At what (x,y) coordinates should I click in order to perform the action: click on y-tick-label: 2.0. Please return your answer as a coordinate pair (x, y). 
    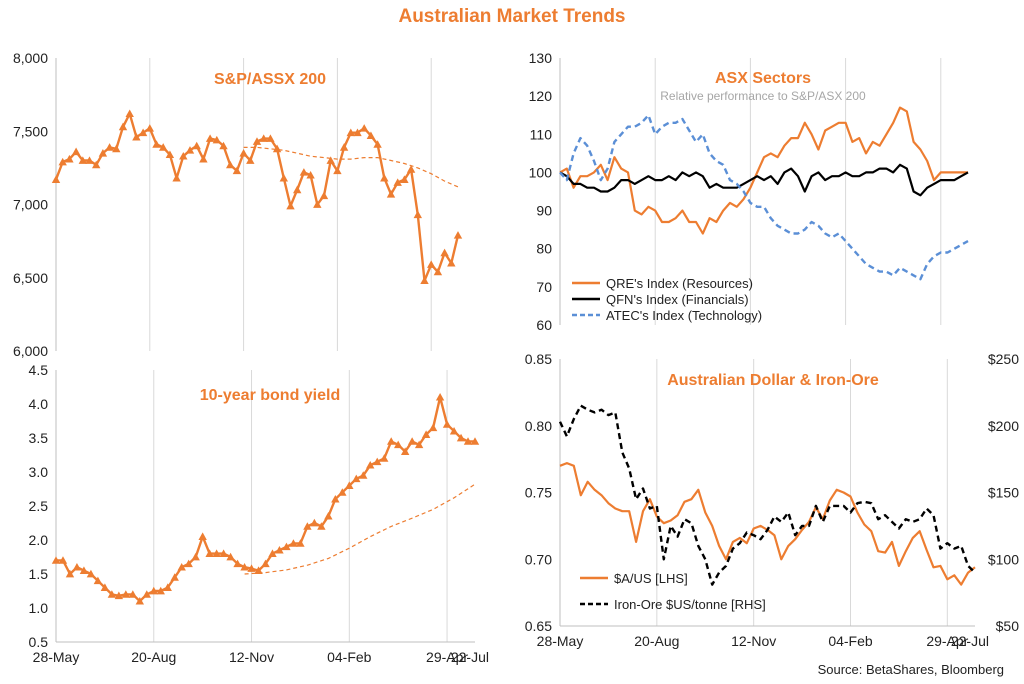
    Looking at the image, I should click on (39, 540).